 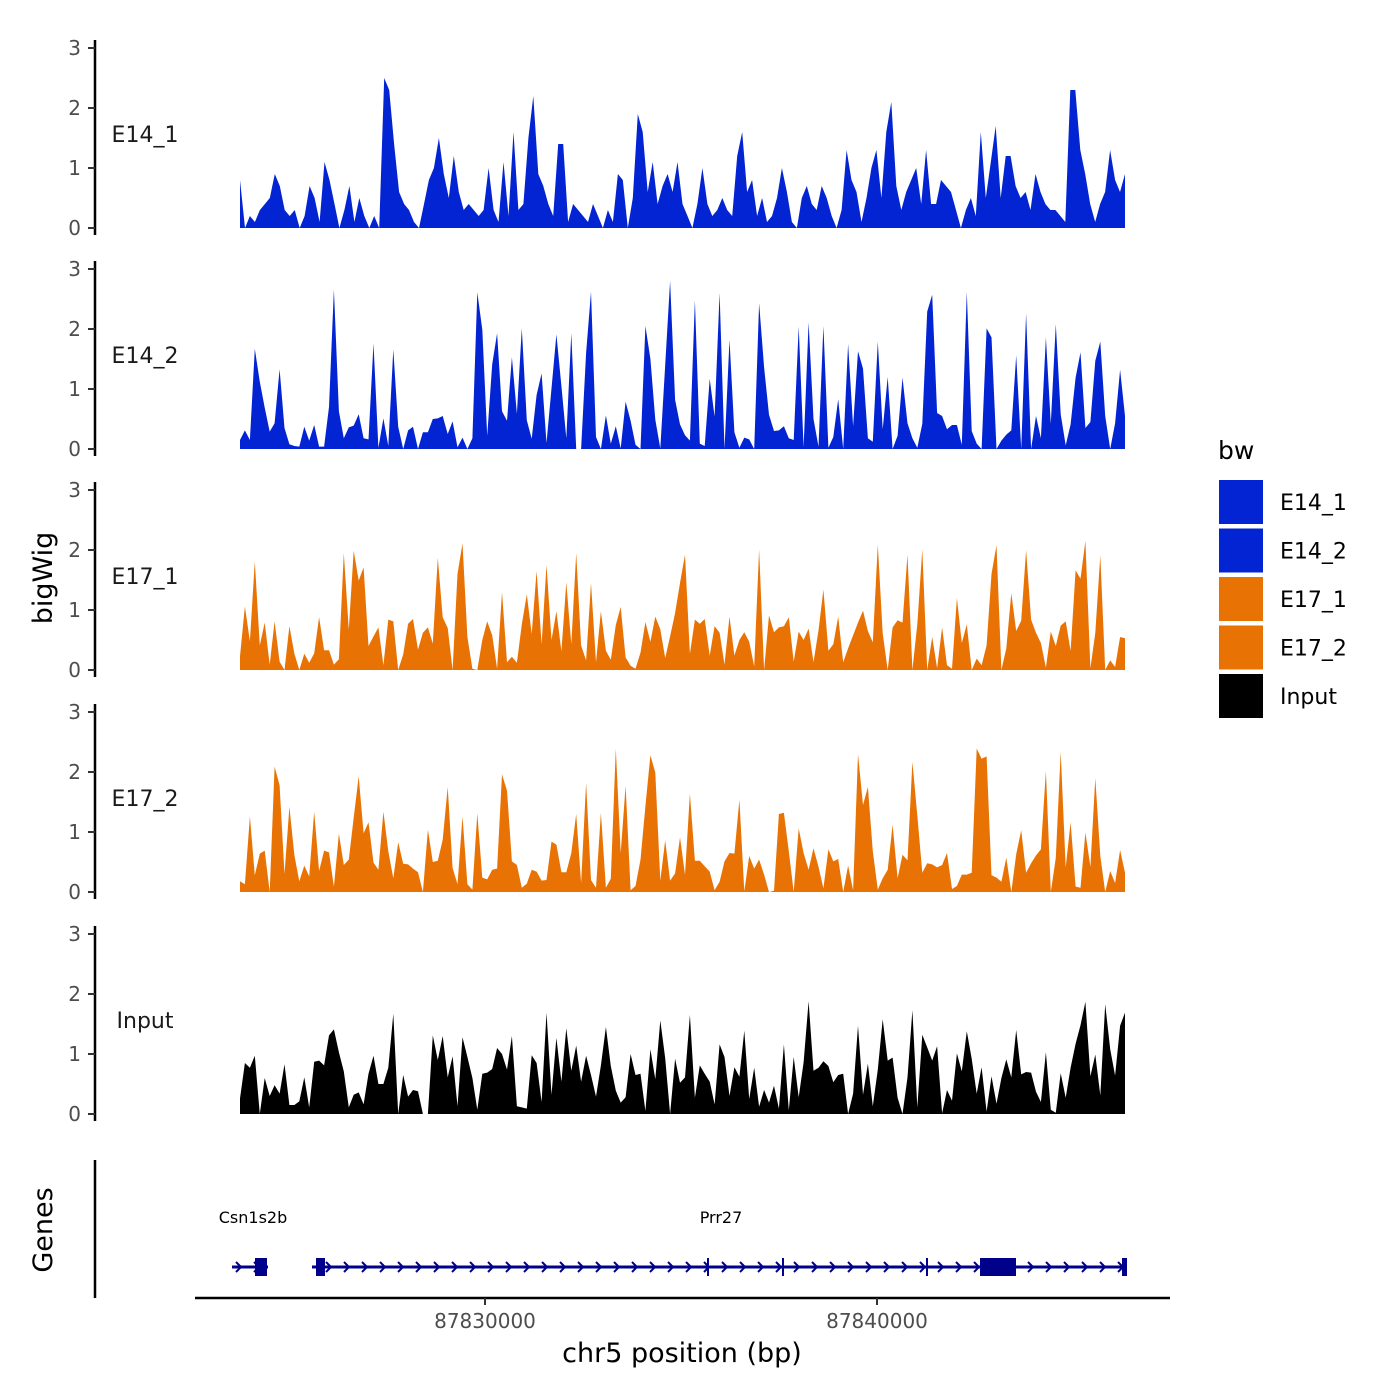 I want to click on track-E17_2: 0 1 2 3 E17_2, so click(x=596, y=802).